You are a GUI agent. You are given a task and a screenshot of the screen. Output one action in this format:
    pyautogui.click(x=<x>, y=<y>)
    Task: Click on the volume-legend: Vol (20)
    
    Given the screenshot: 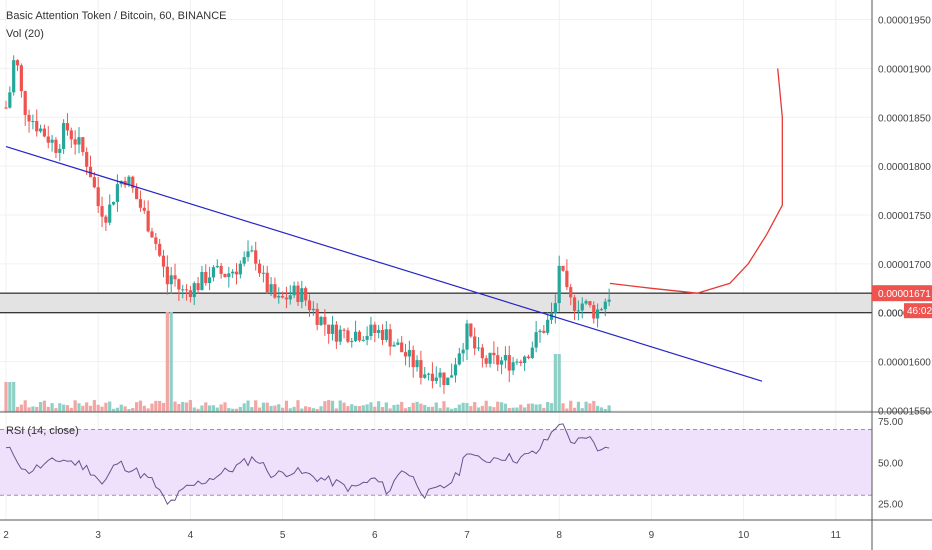 What is the action you would take?
    pyautogui.click(x=25, y=34)
    